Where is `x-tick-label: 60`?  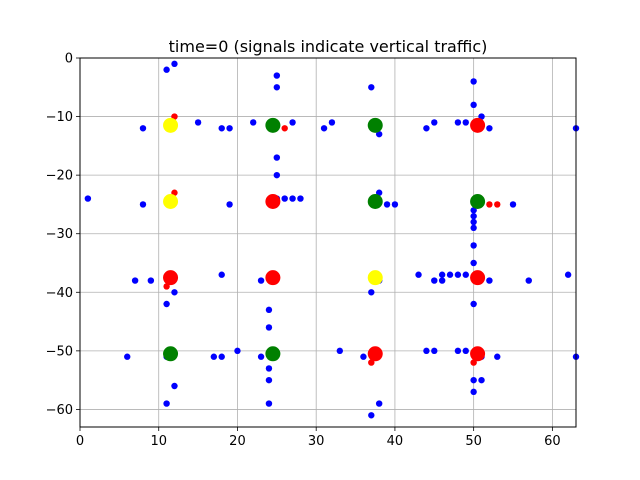 x-tick-label: 60 is located at coordinates (552, 441).